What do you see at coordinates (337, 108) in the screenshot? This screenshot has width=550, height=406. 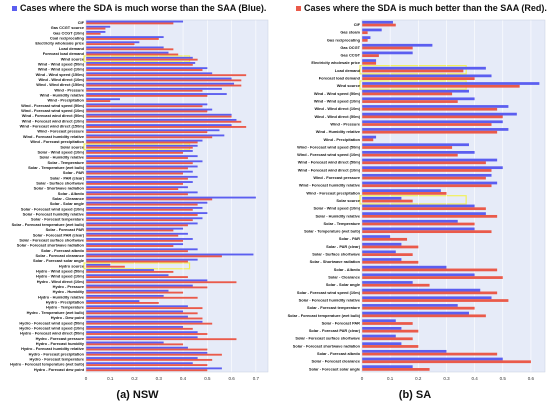 I see `category-label: Wind - Wind direct (10m)` at bounding box center [337, 108].